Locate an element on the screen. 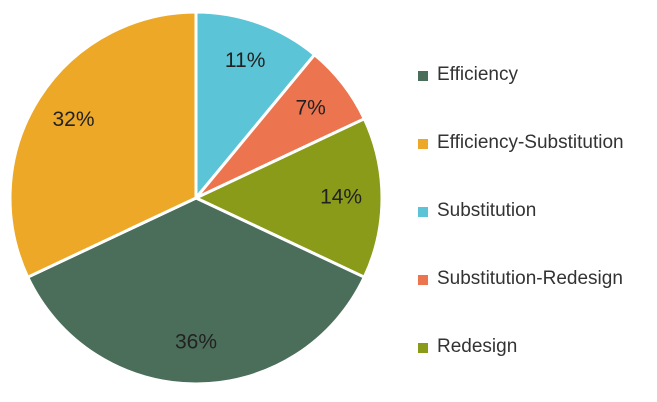 This screenshot has width=657, height=402. pie-slice-substitution is located at coordinates (255, 105).